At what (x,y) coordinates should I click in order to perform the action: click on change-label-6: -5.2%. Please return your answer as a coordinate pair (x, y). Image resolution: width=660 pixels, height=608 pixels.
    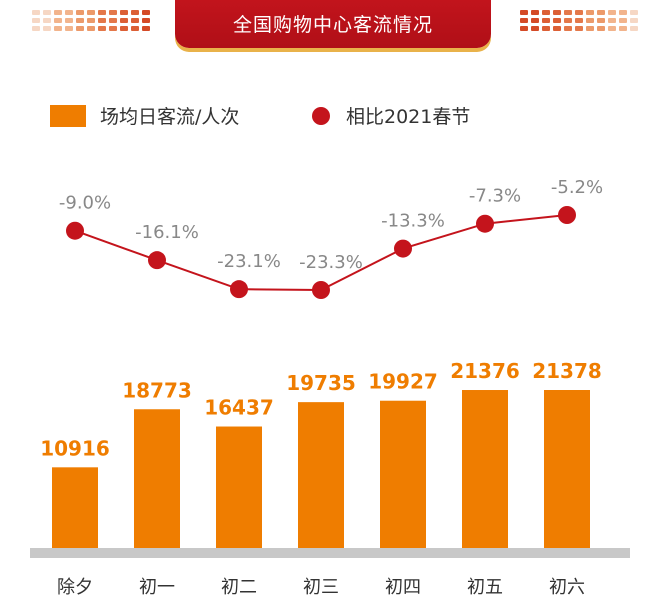
    Looking at the image, I should click on (577, 187).